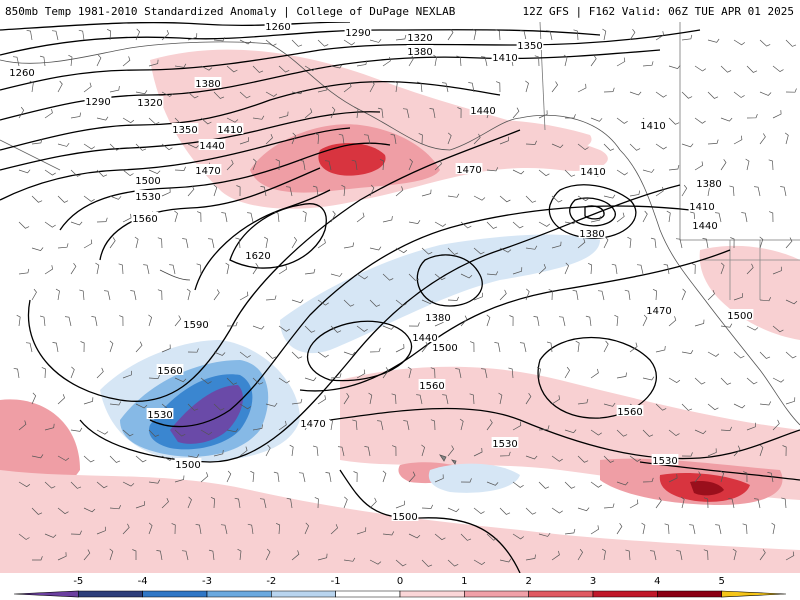 This screenshot has height=600, width=800. What do you see at coordinates (97, 102) in the screenshot?
I see `contour-label: 1290` at bounding box center [97, 102].